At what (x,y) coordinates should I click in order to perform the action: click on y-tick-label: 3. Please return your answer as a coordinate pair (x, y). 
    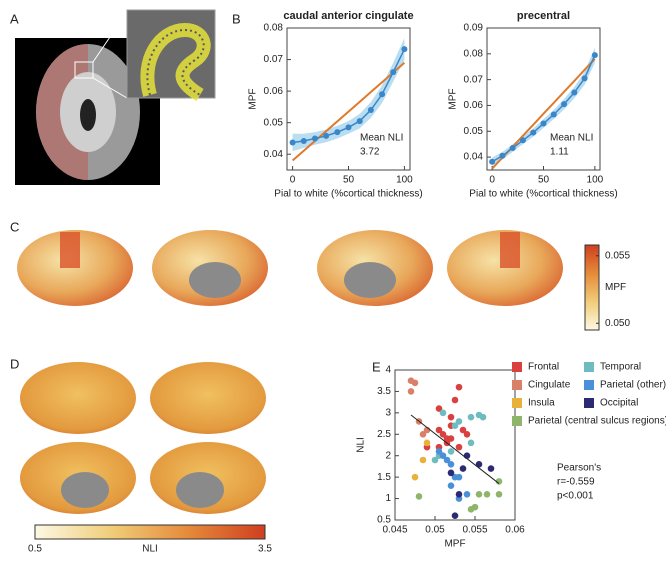
    Looking at the image, I should click on (388, 412).